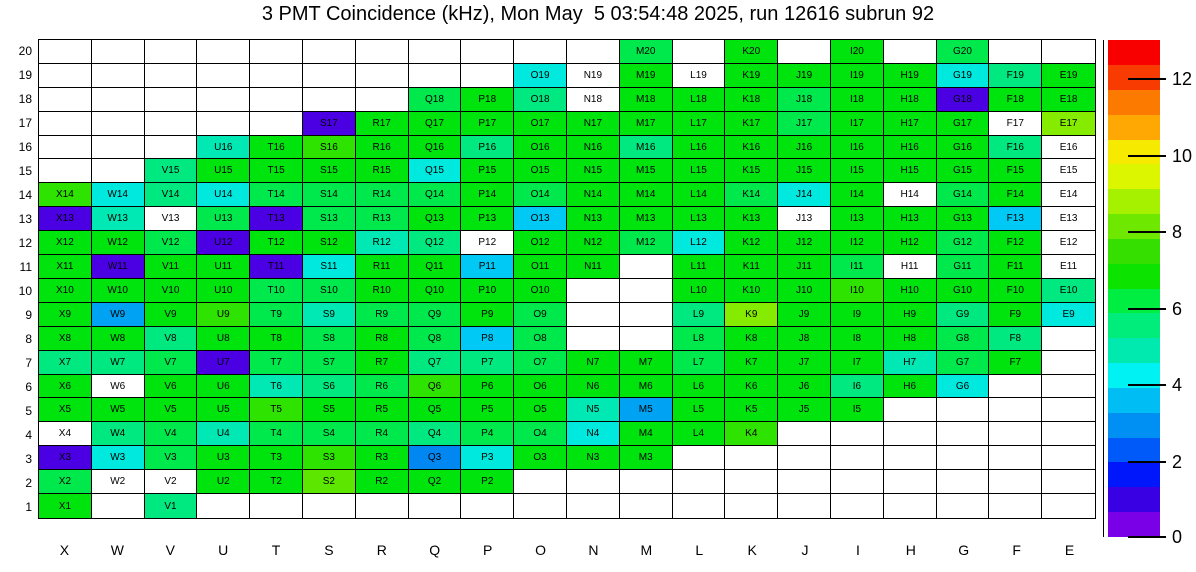  Describe the element at coordinates (593, 362) in the screenshot. I see `grid-cell: N7` at that location.